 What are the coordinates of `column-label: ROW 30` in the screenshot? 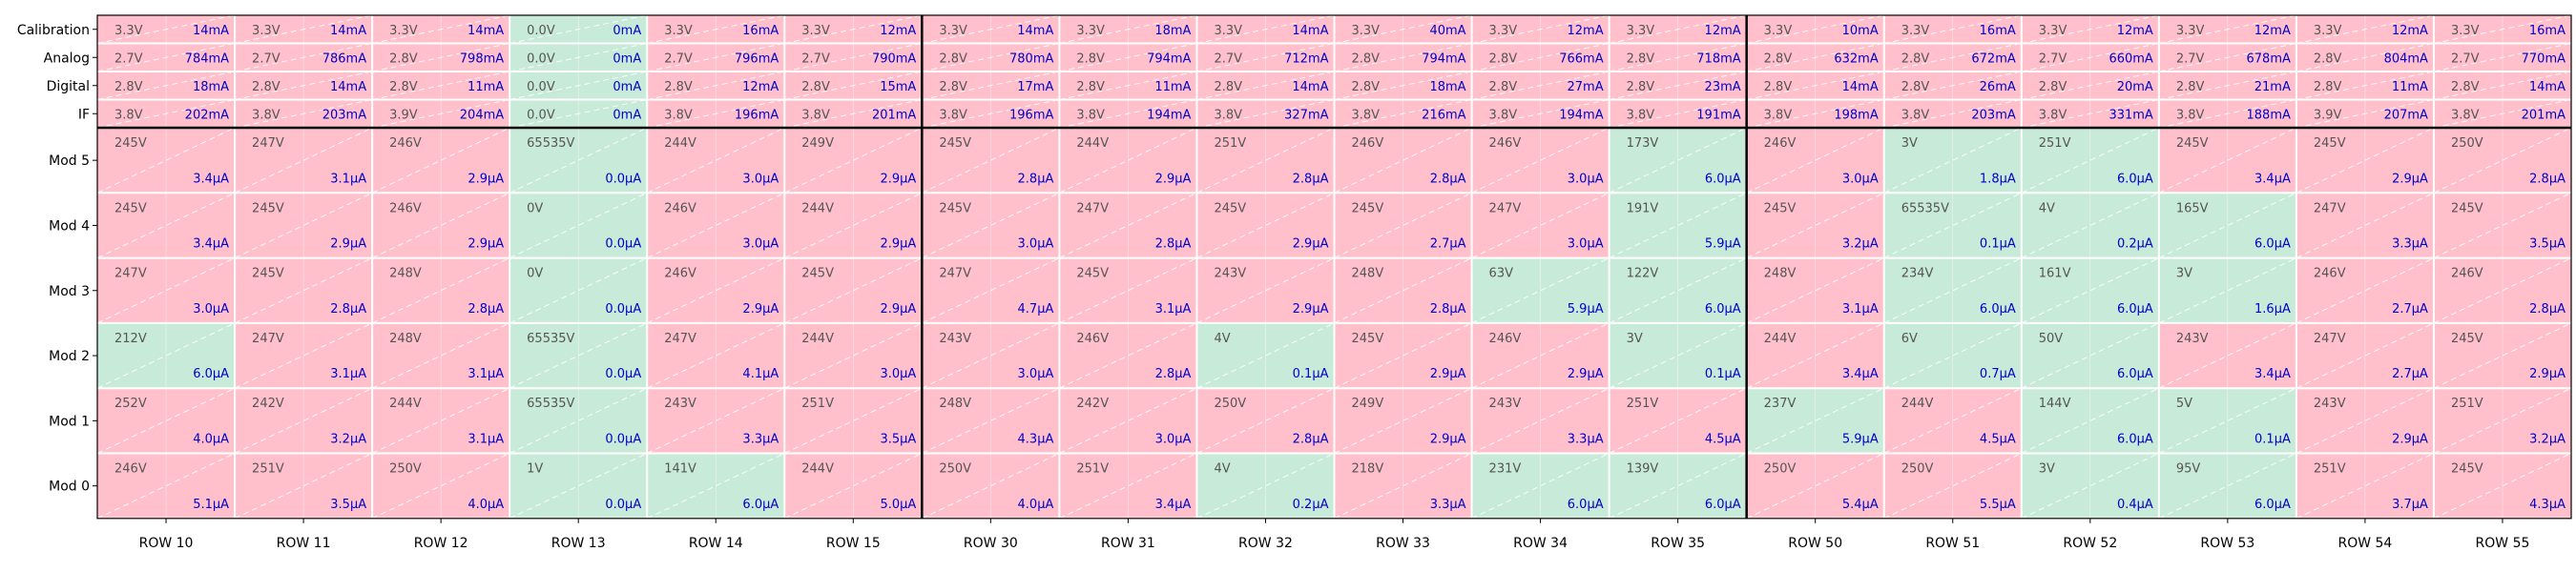 It's located at (991, 544).